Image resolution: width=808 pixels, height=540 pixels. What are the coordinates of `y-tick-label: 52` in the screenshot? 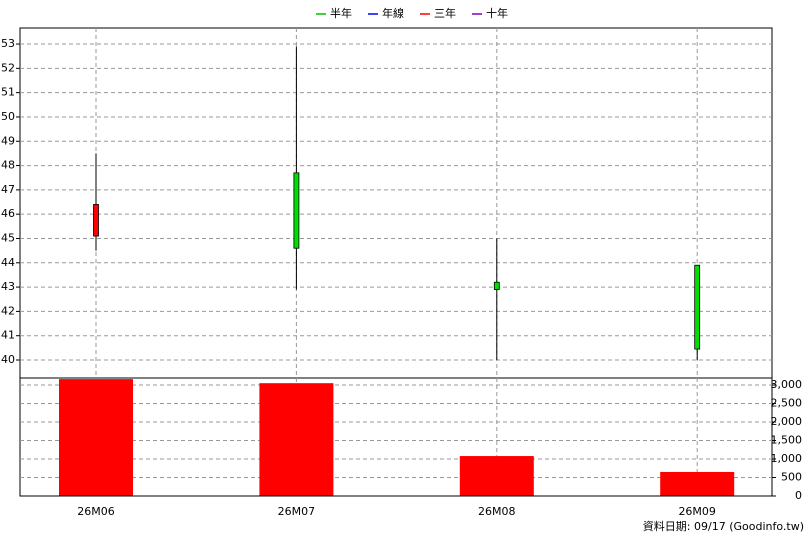 It's located at (8, 67).